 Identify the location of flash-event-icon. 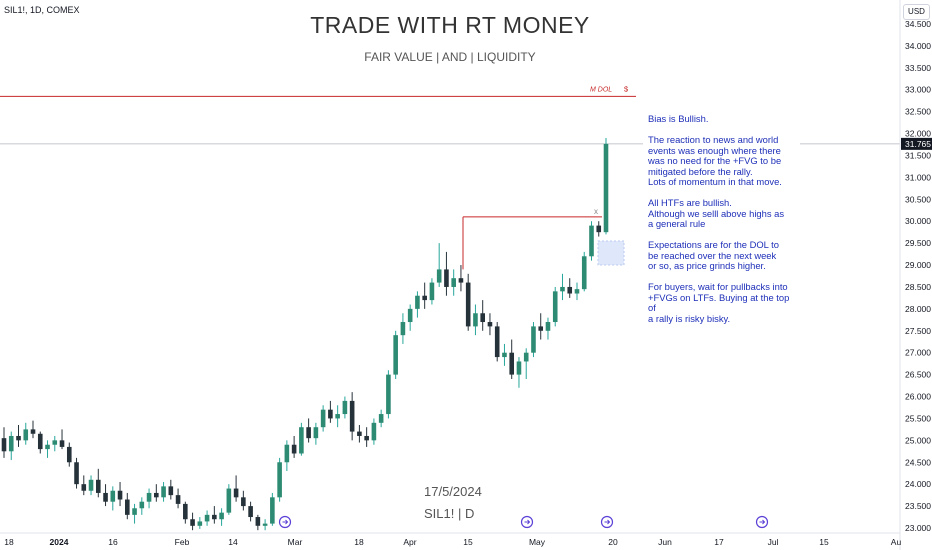
(607, 522).